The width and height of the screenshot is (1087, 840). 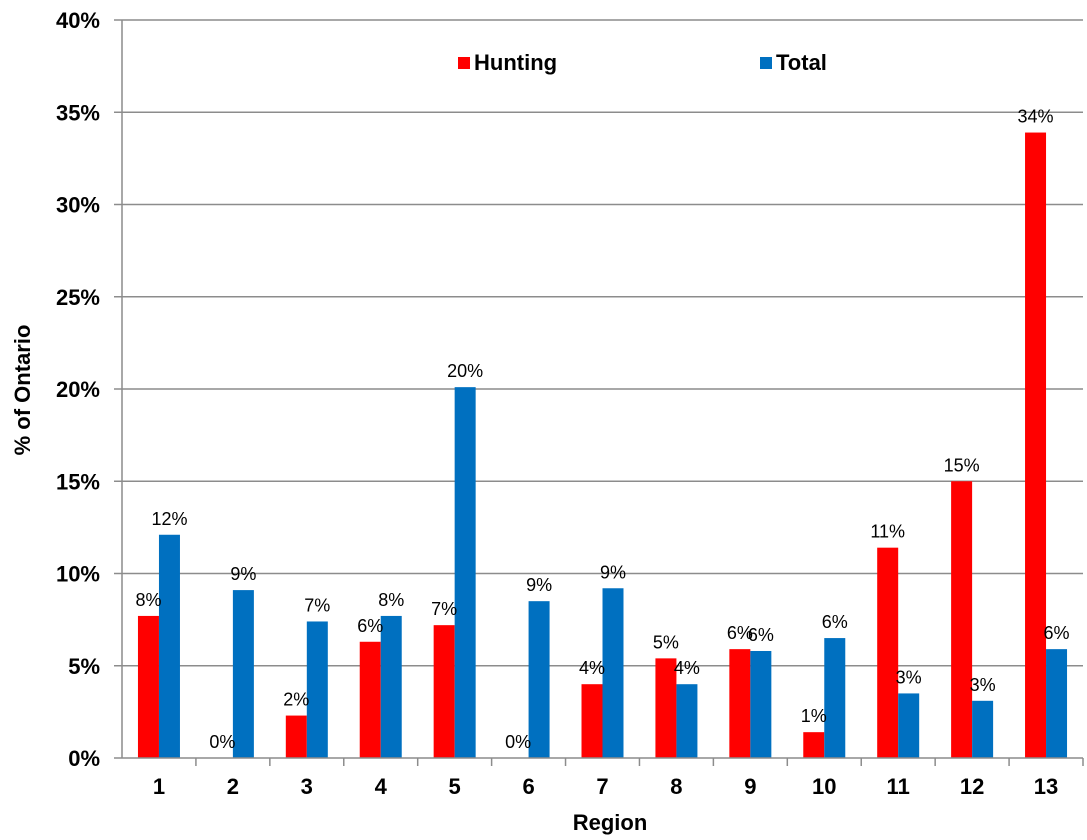 What do you see at coordinates (22, 390) in the screenshot?
I see `y-axis-title: % of Ontario` at bounding box center [22, 390].